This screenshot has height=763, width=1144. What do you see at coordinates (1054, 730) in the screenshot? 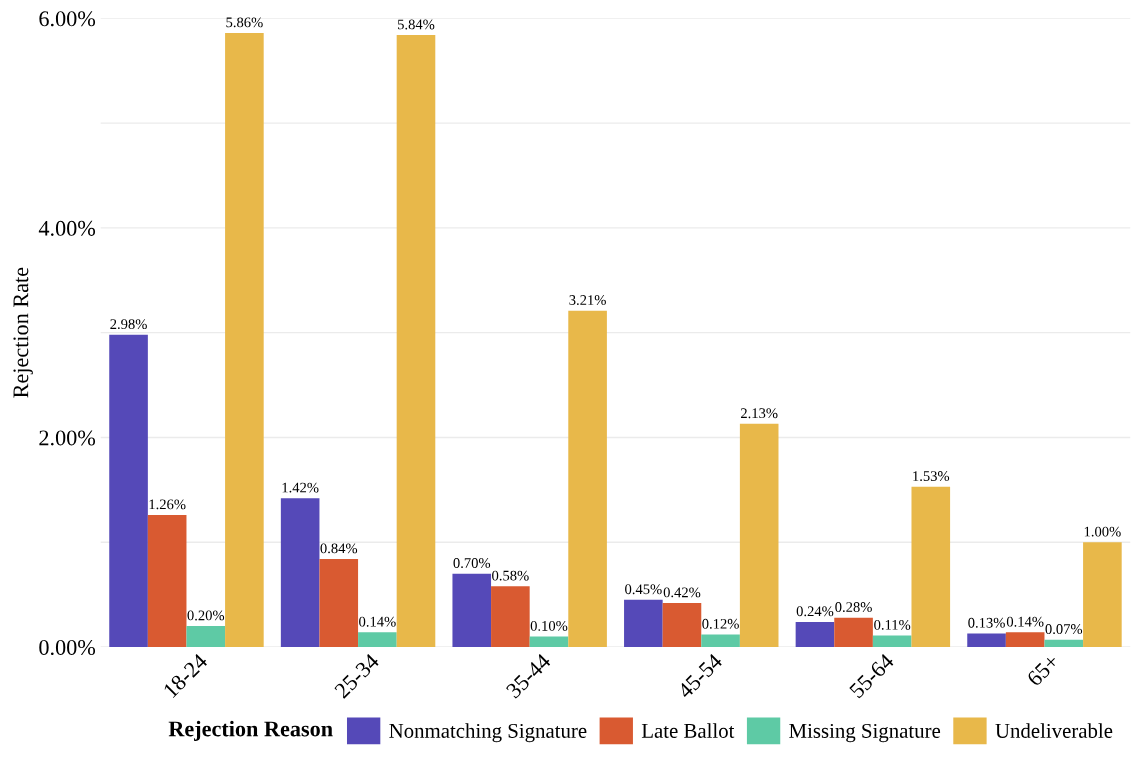
I see `legend-label: Undeliverable` at bounding box center [1054, 730].